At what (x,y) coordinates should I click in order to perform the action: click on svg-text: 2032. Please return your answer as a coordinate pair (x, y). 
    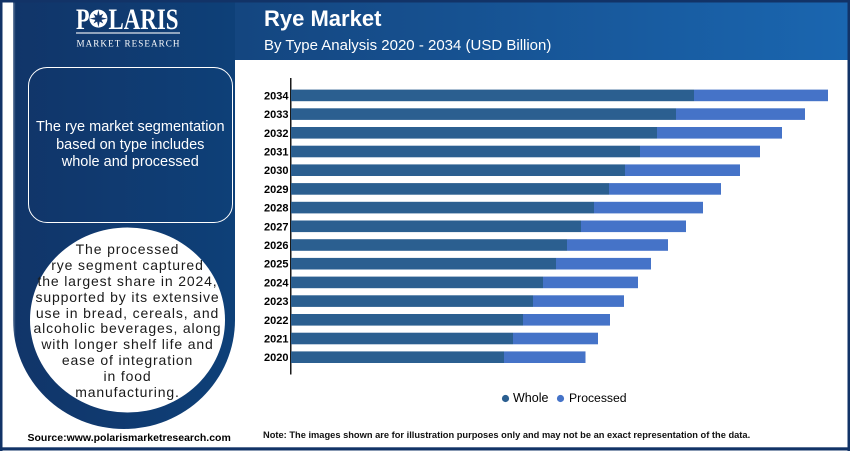
    Looking at the image, I should click on (276, 134).